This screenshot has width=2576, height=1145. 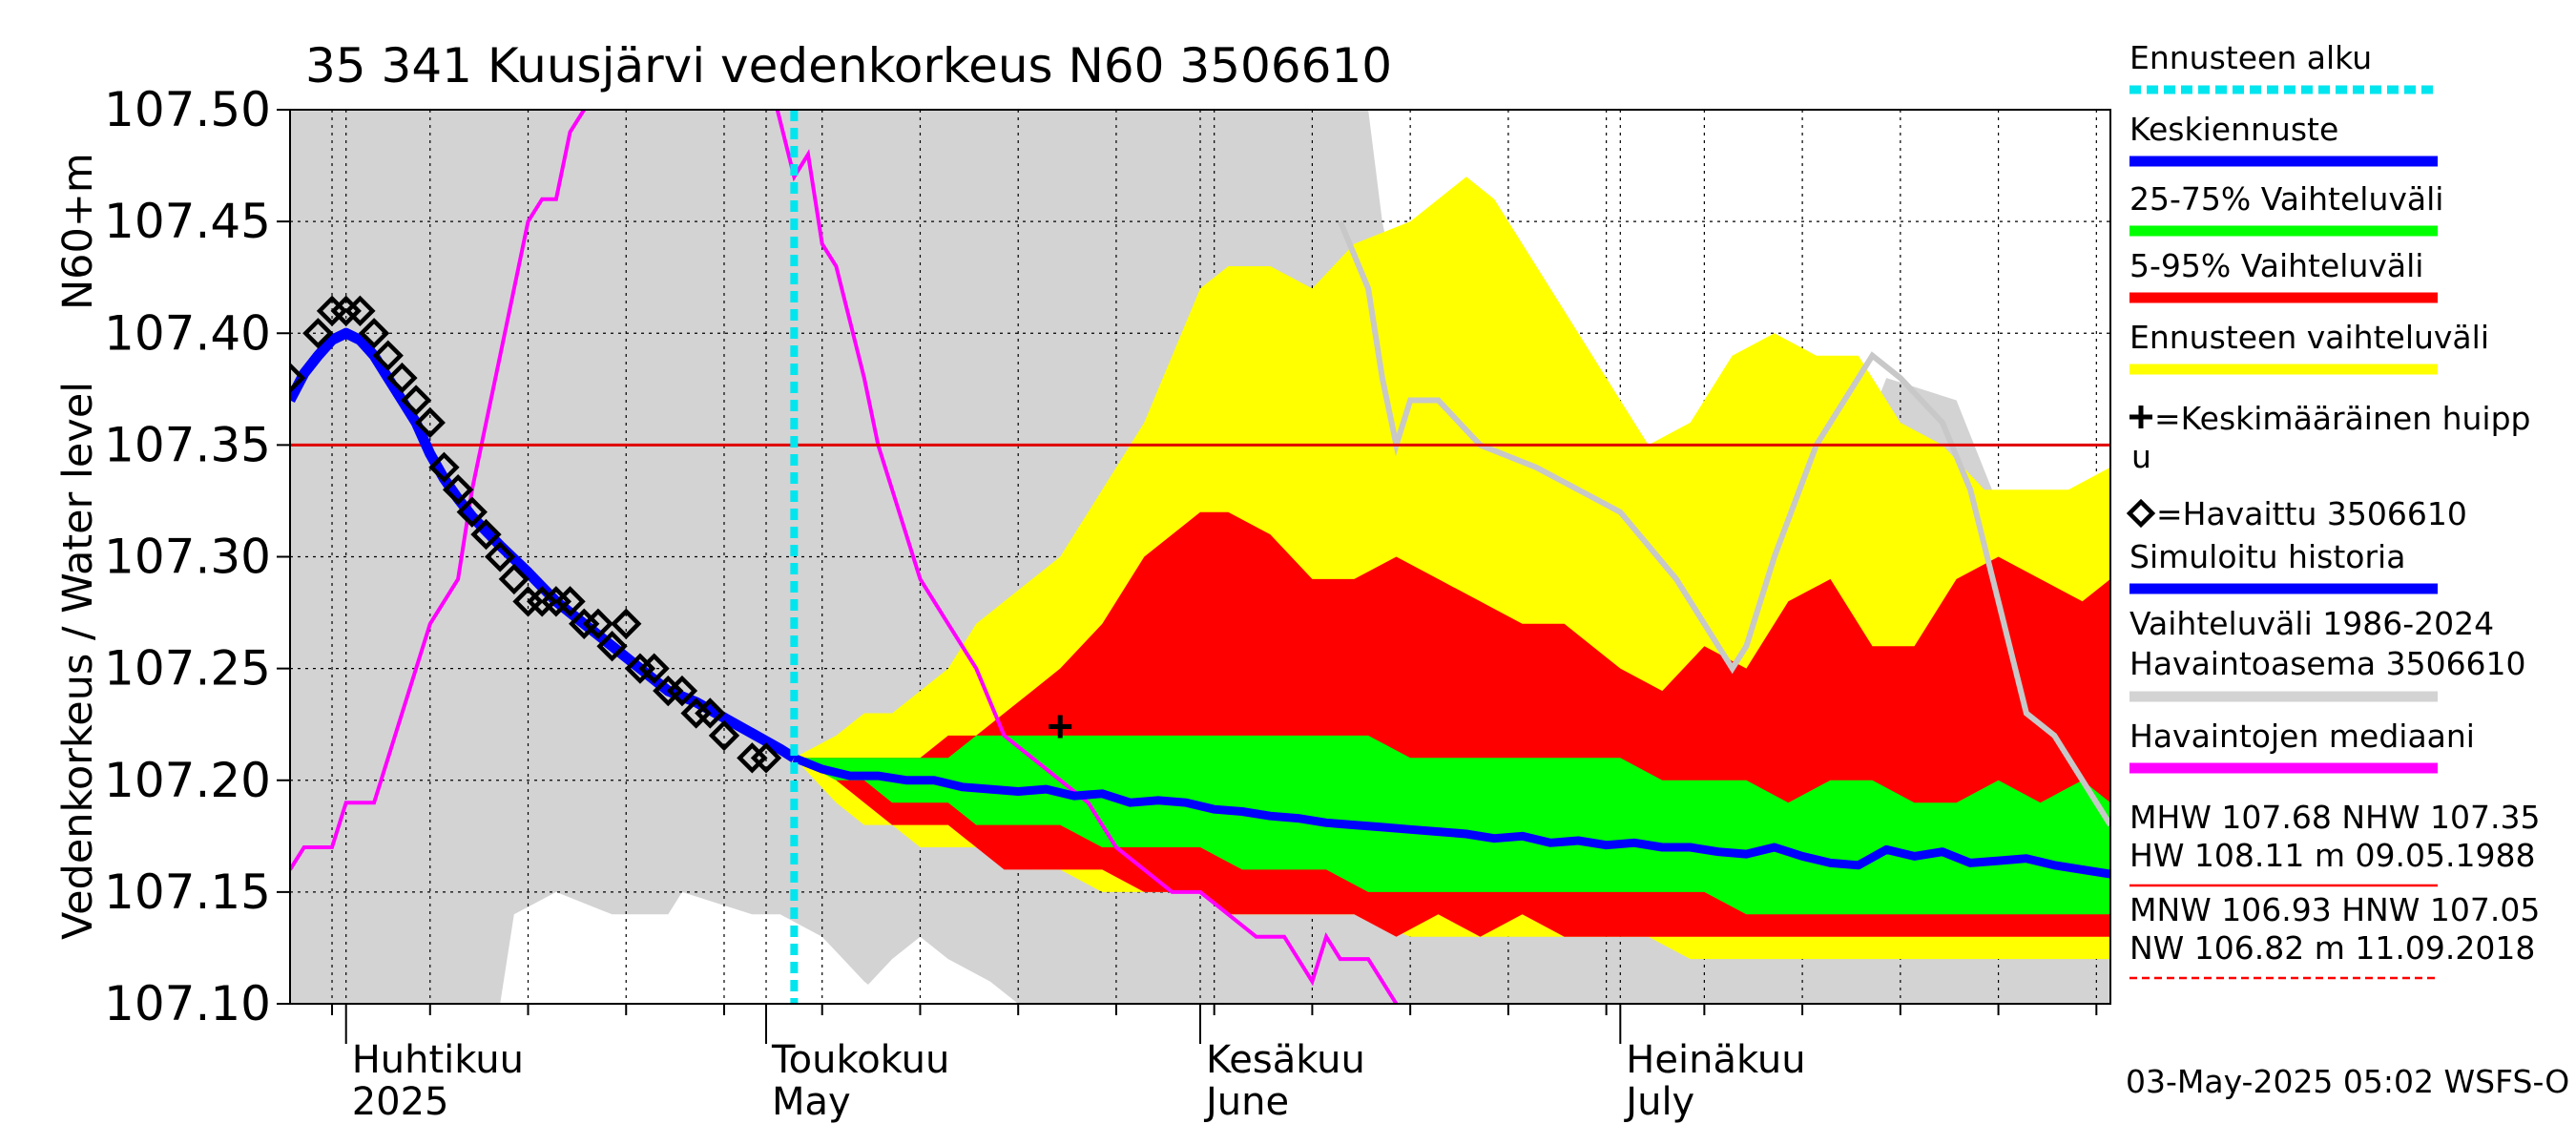 I want to click on legend-label-continued: u, so click(x=2141, y=457).